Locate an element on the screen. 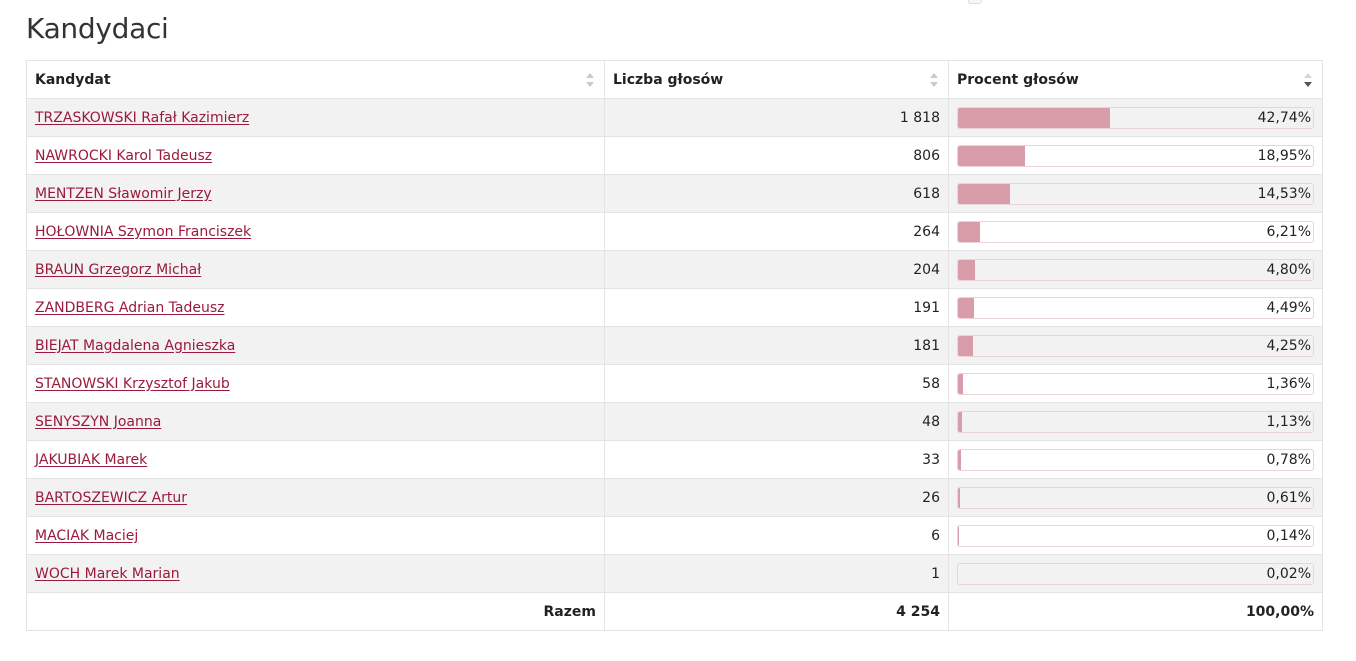 The image size is (1356, 661). percent-cell: 0,78% is located at coordinates (1135, 459).